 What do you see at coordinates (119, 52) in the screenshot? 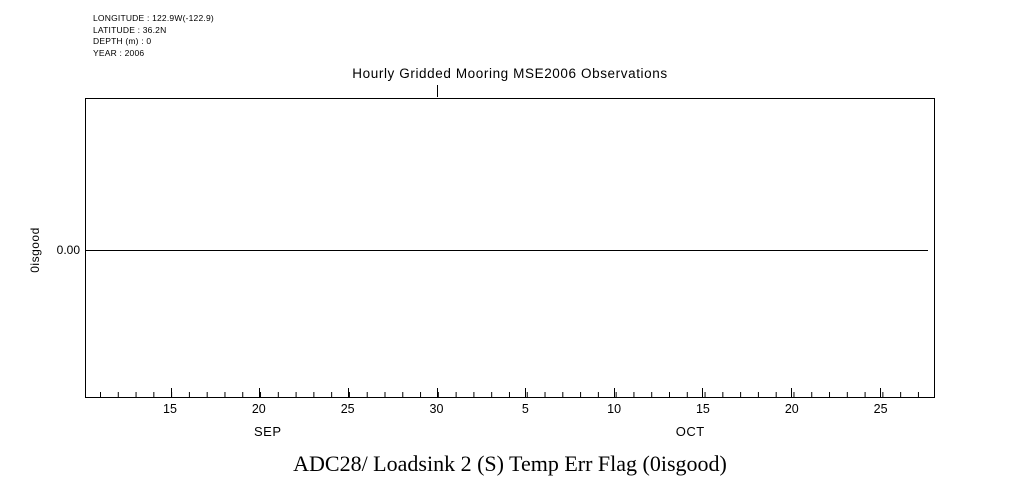
I see `metadata-year: YEAR : 2006` at bounding box center [119, 52].